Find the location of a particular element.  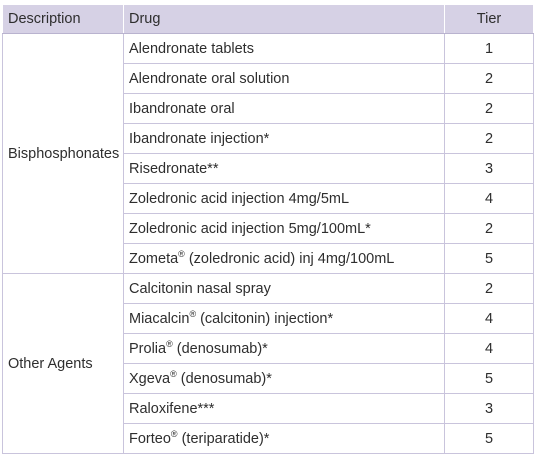

table-row: Alendronate oral solution 2 is located at coordinates (268, 78).